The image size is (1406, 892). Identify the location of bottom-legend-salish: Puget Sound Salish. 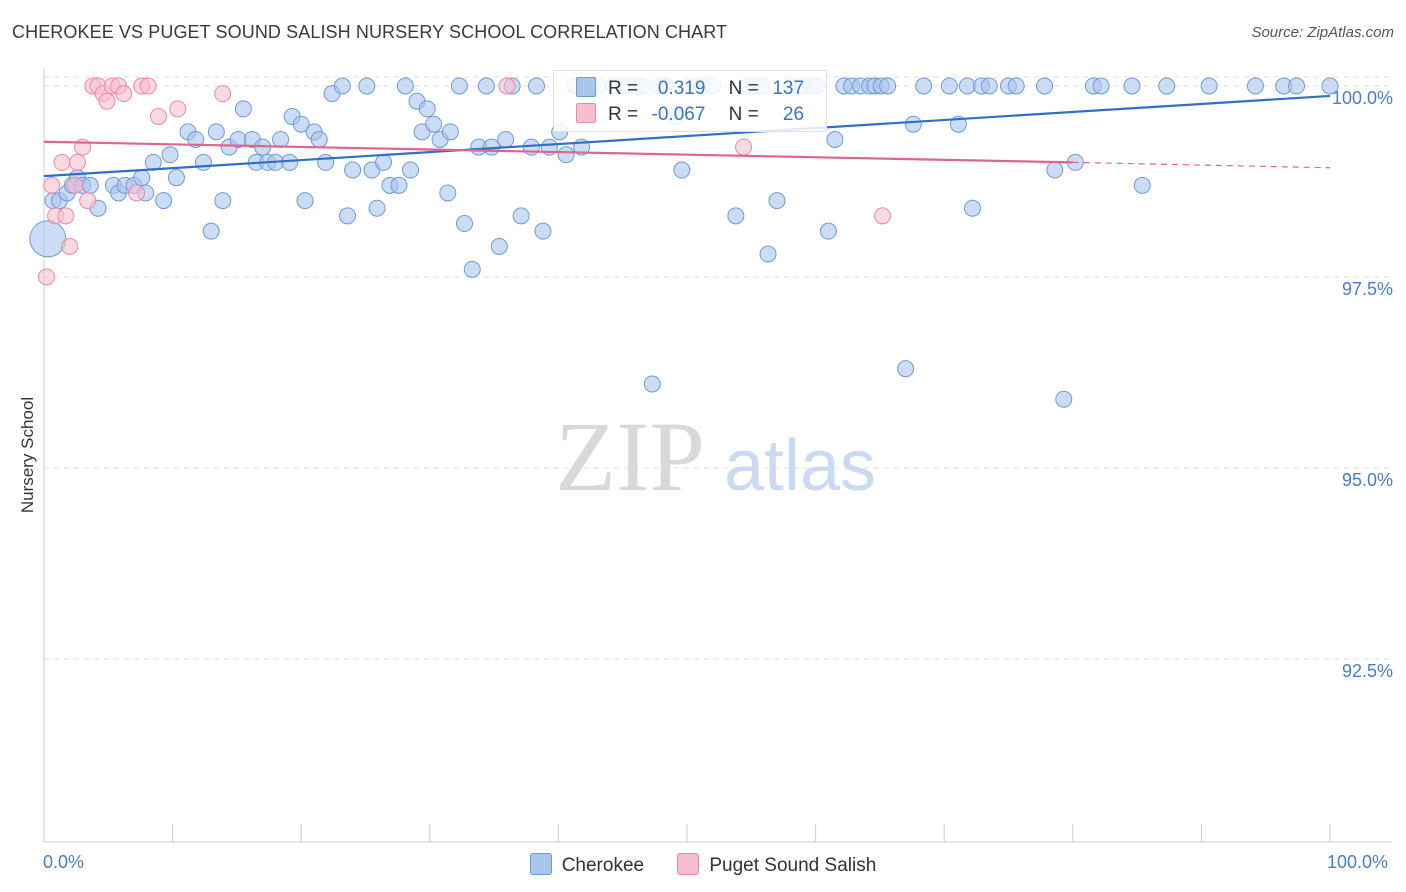
(776, 865).